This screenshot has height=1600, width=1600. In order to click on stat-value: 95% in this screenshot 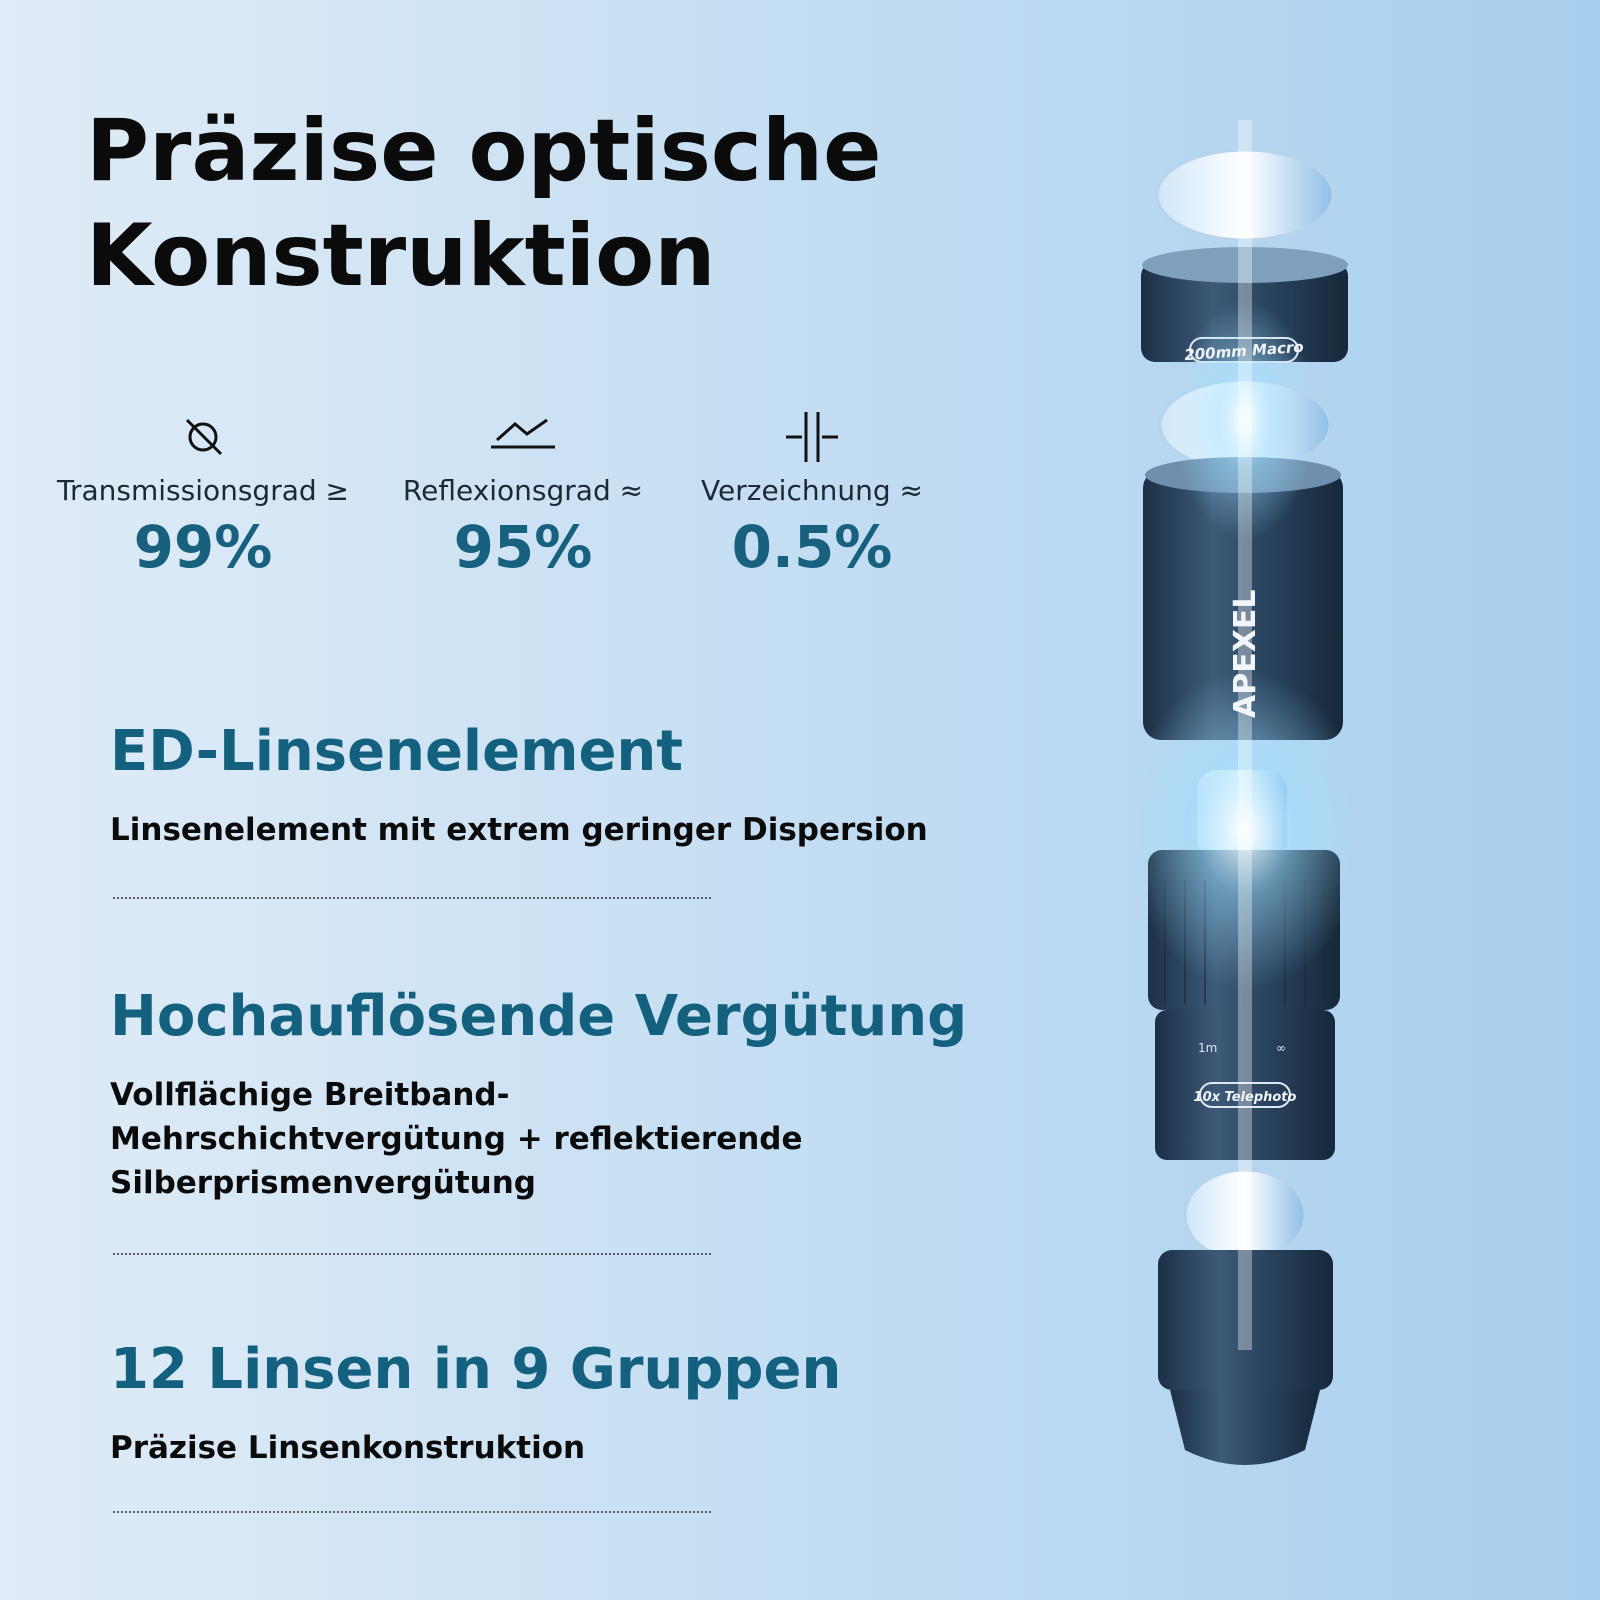, I will do `click(523, 547)`.